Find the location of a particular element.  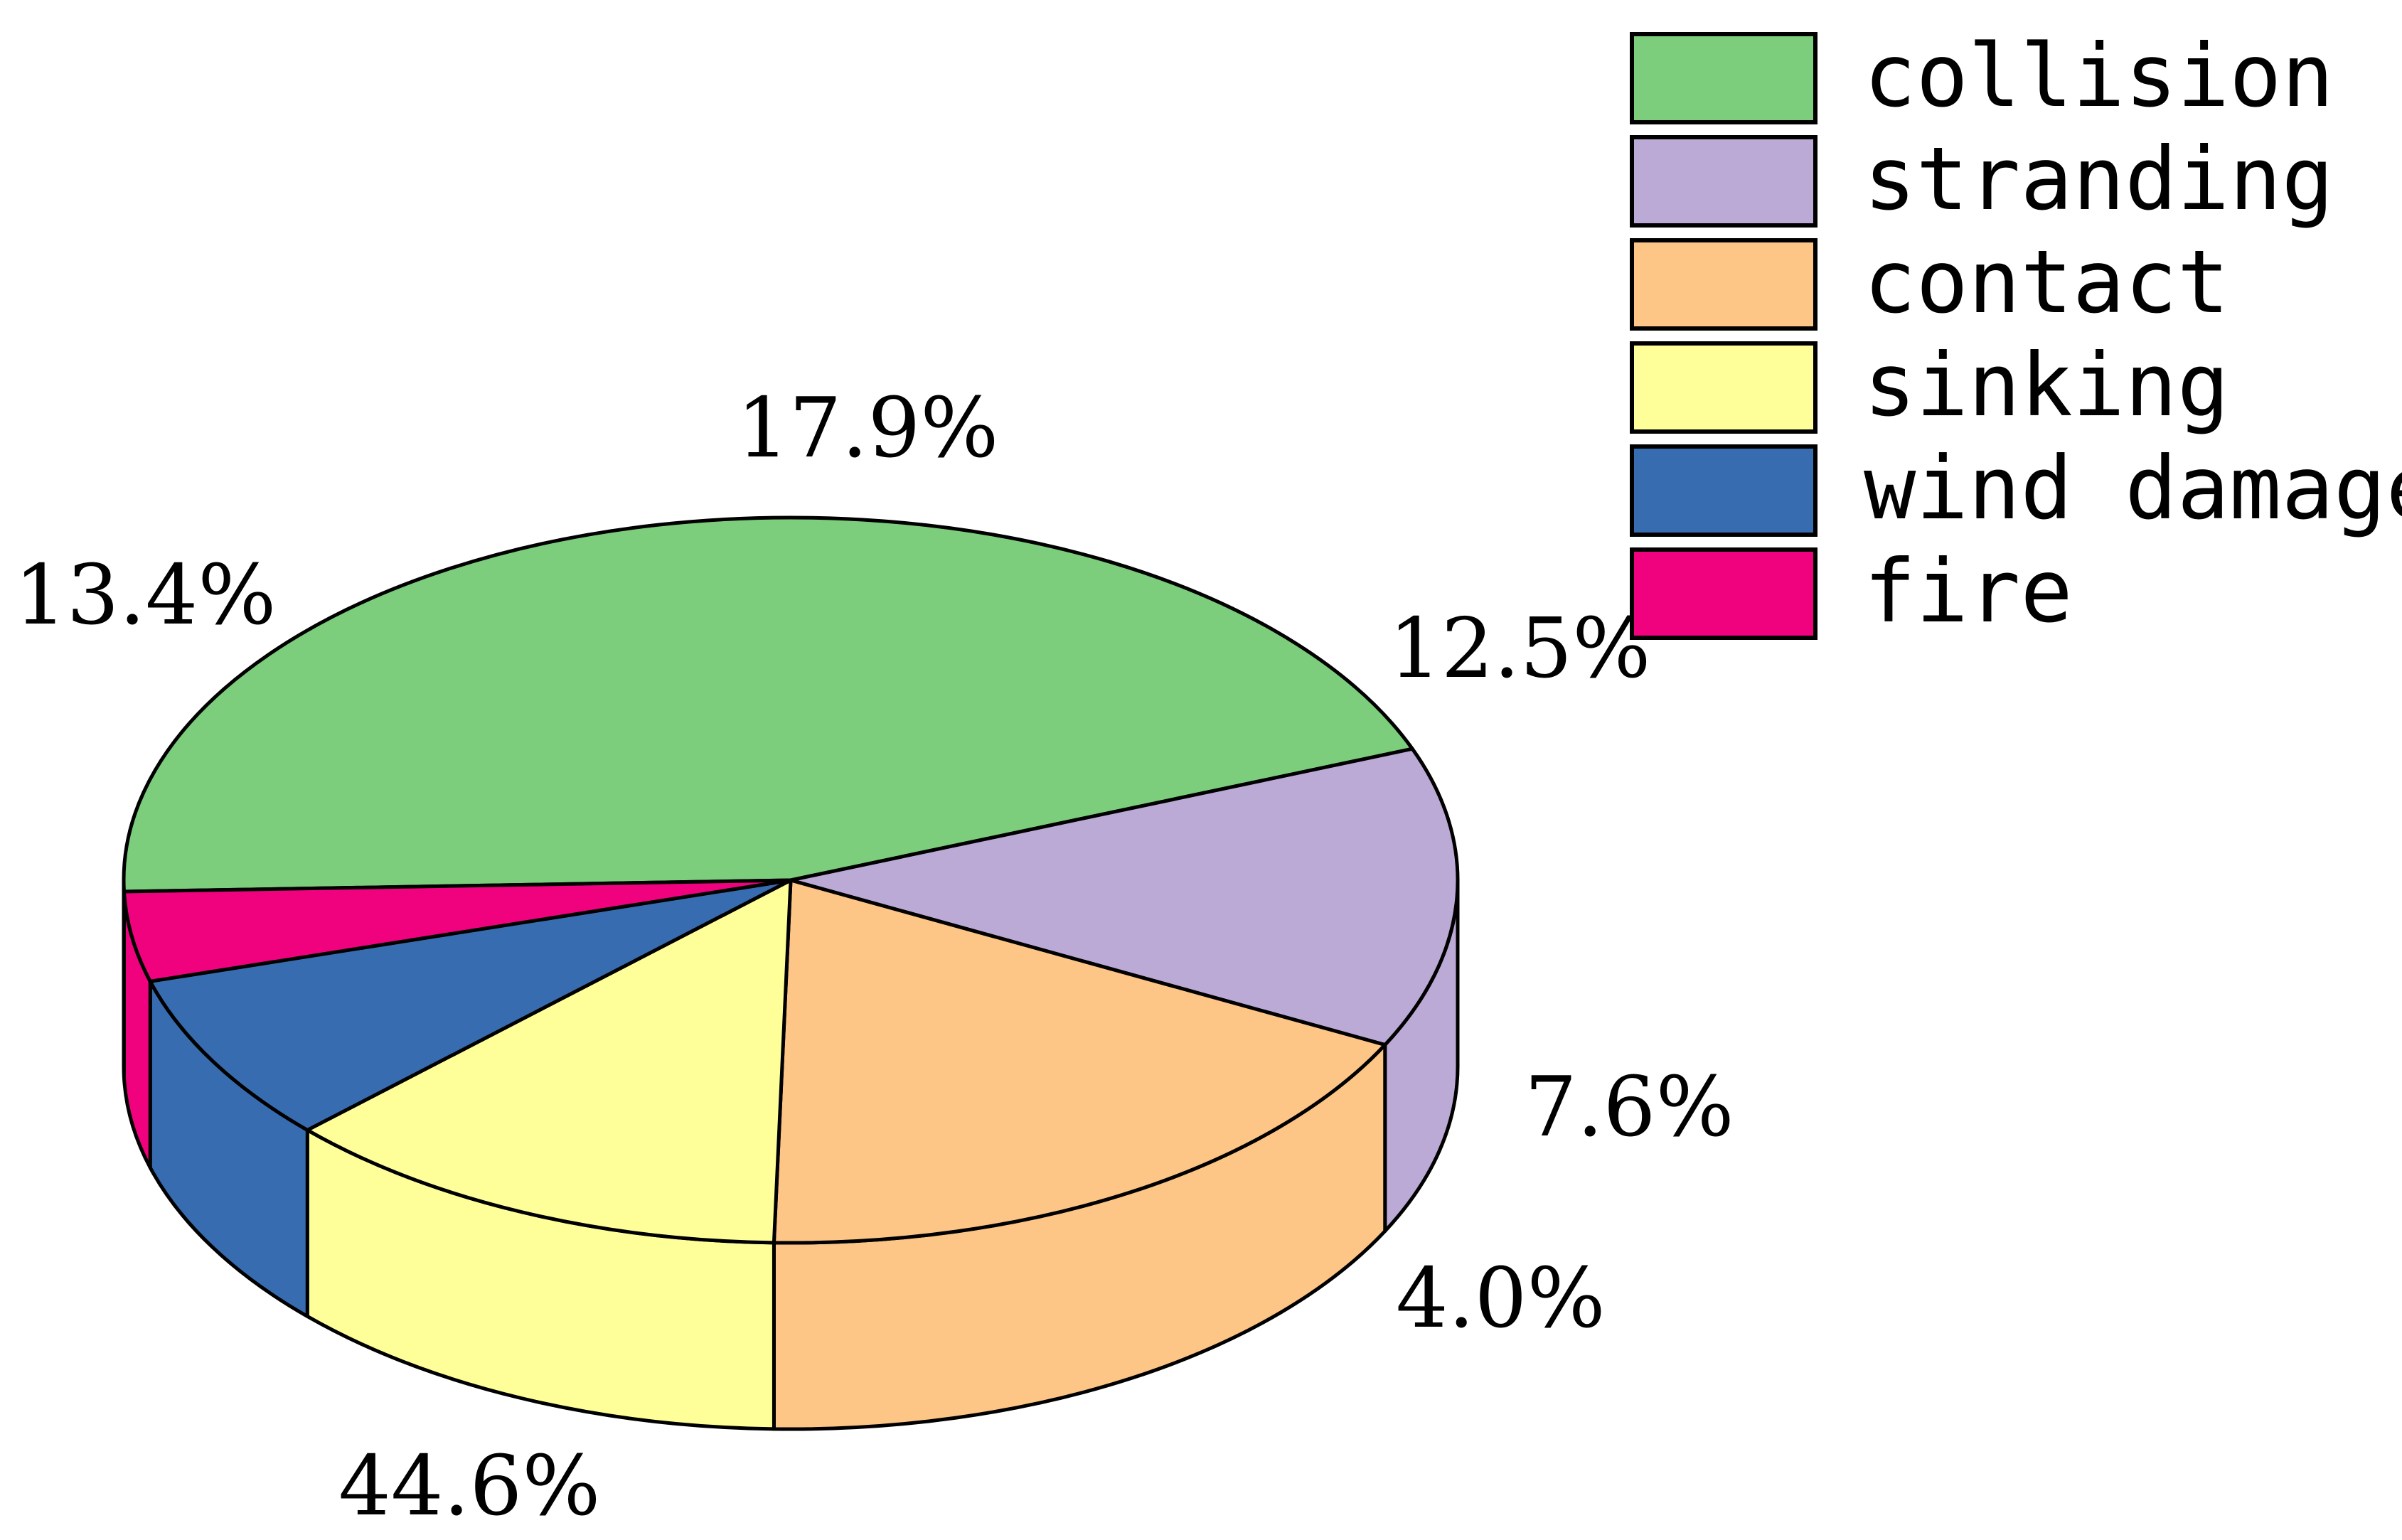

legend-swatch-stranding is located at coordinates (1723, 181).